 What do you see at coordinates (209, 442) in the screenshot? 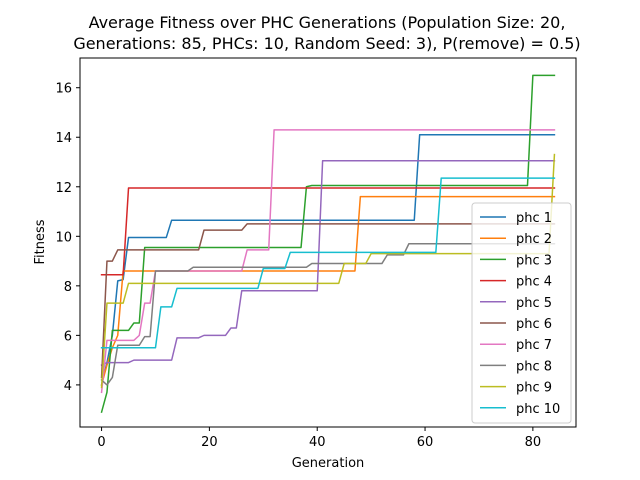
I see `x-tick-label: 20` at bounding box center [209, 442].